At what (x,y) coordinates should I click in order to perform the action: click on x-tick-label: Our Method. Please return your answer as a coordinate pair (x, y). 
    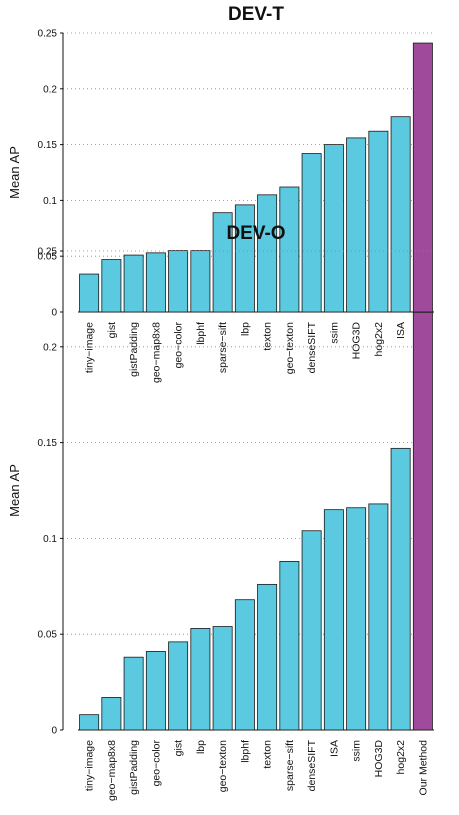
    Looking at the image, I should click on (423, 768).